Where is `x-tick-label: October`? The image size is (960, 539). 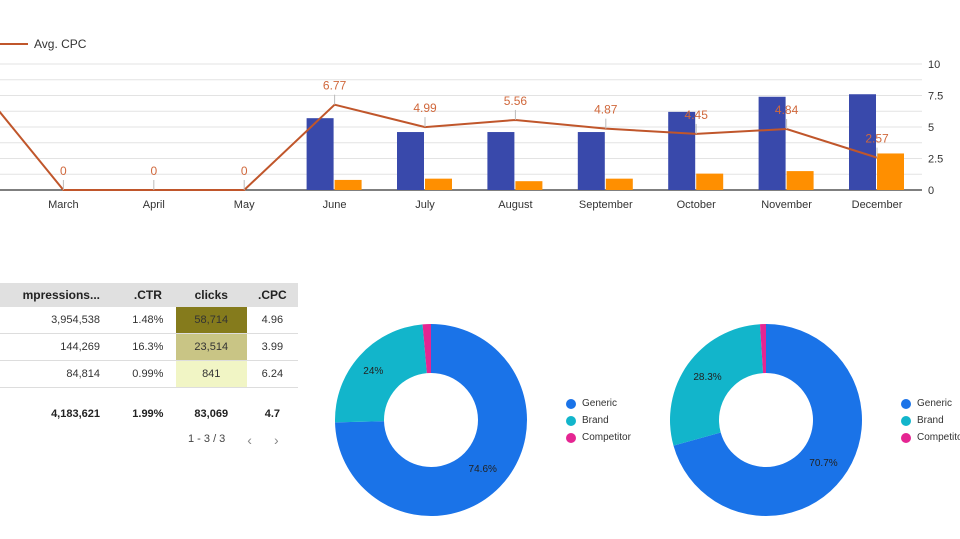
x-tick-label: October is located at coordinates (696, 205).